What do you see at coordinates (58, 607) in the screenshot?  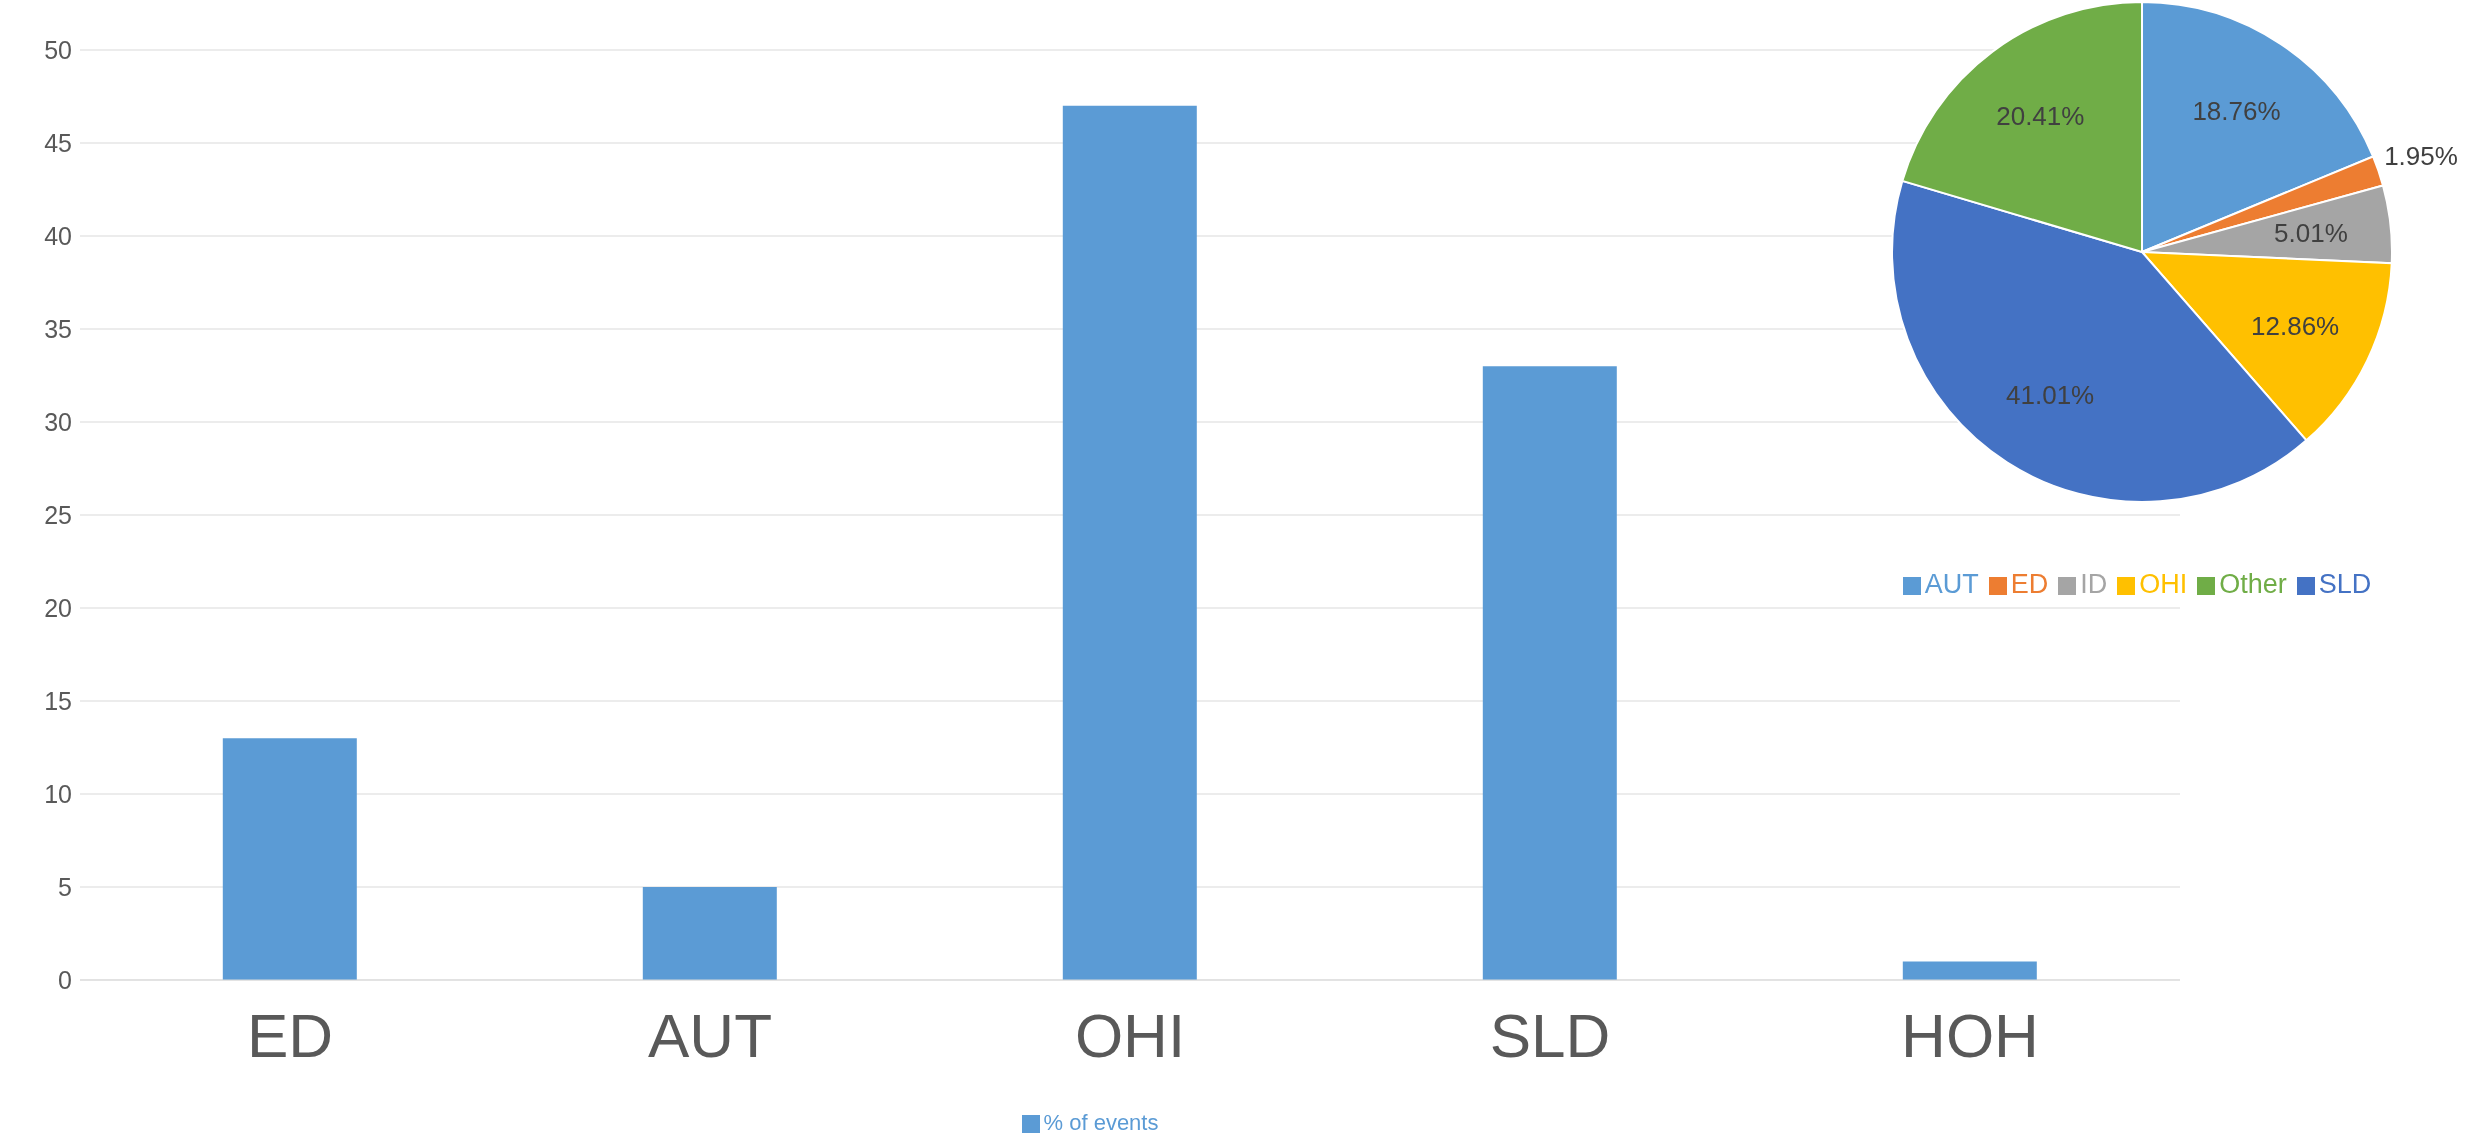 I see `y-tick-label: 20` at bounding box center [58, 607].